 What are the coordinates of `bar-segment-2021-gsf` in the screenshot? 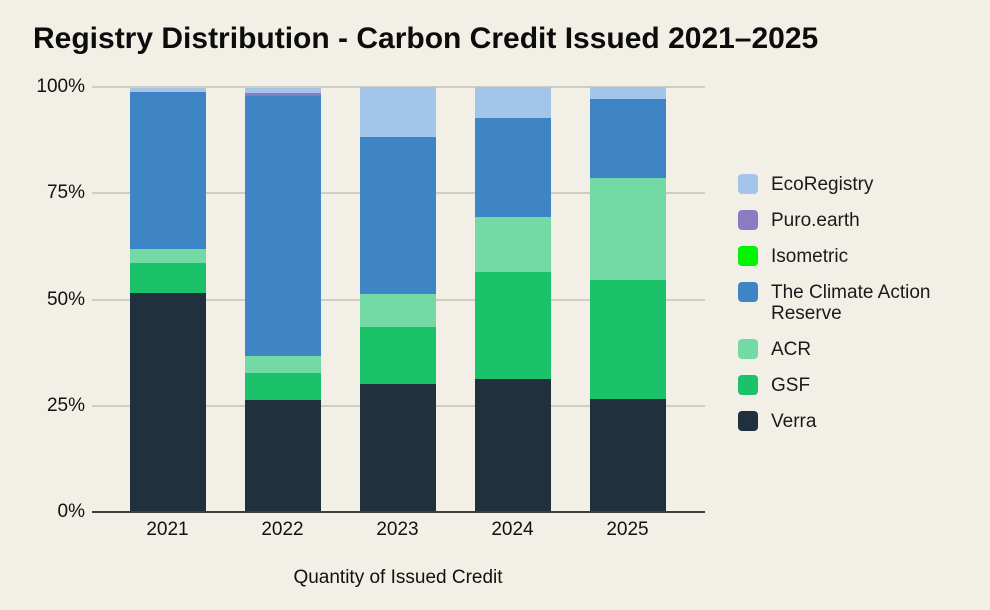 It's located at (167, 278).